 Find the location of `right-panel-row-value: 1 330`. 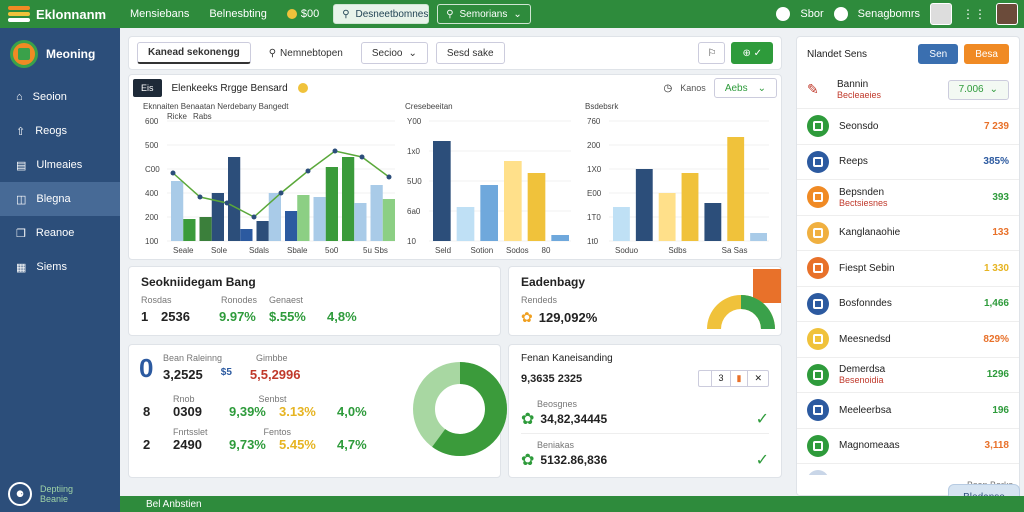

right-panel-row-value: 1 330 is located at coordinates (996, 268).